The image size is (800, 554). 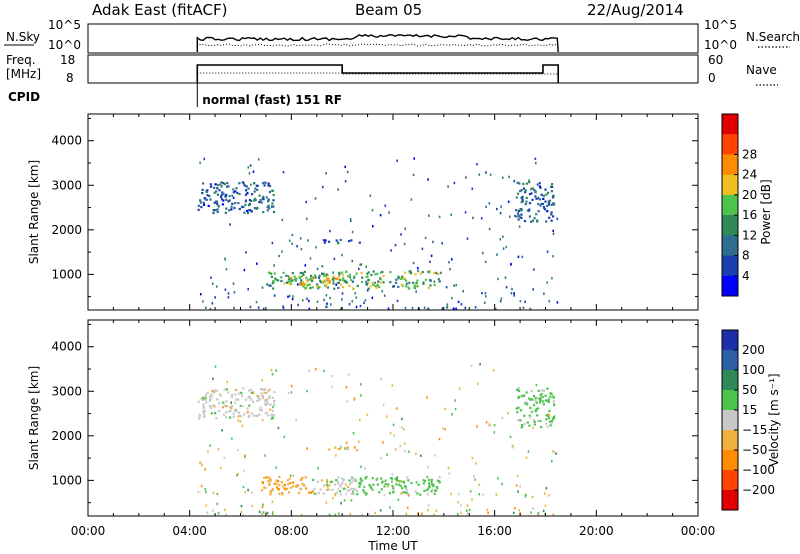 What do you see at coordinates (66, 185) in the screenshot?
I see `y-tick-label: 3000` at bounding box center [66, 185].